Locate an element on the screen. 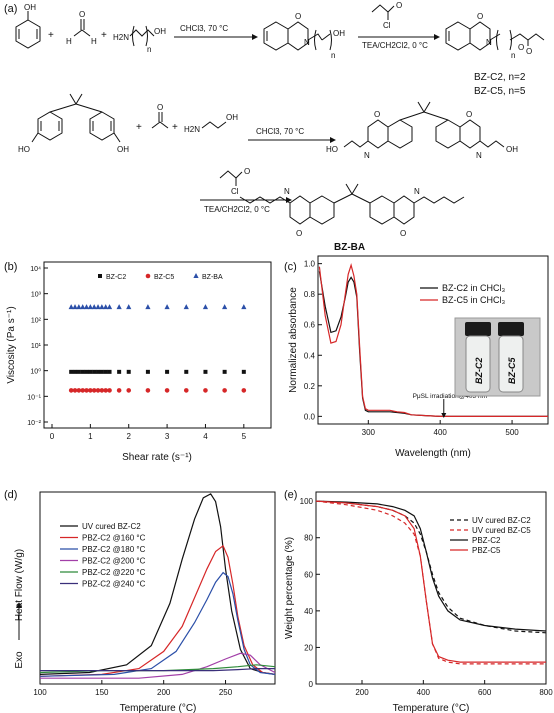  bpa-ho: HO is located at coordinates (24, 149).